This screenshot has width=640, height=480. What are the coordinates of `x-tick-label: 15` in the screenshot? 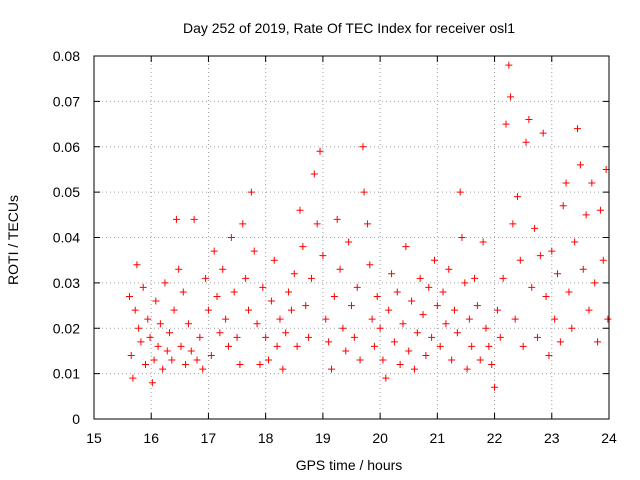 It's located at (94, 438).